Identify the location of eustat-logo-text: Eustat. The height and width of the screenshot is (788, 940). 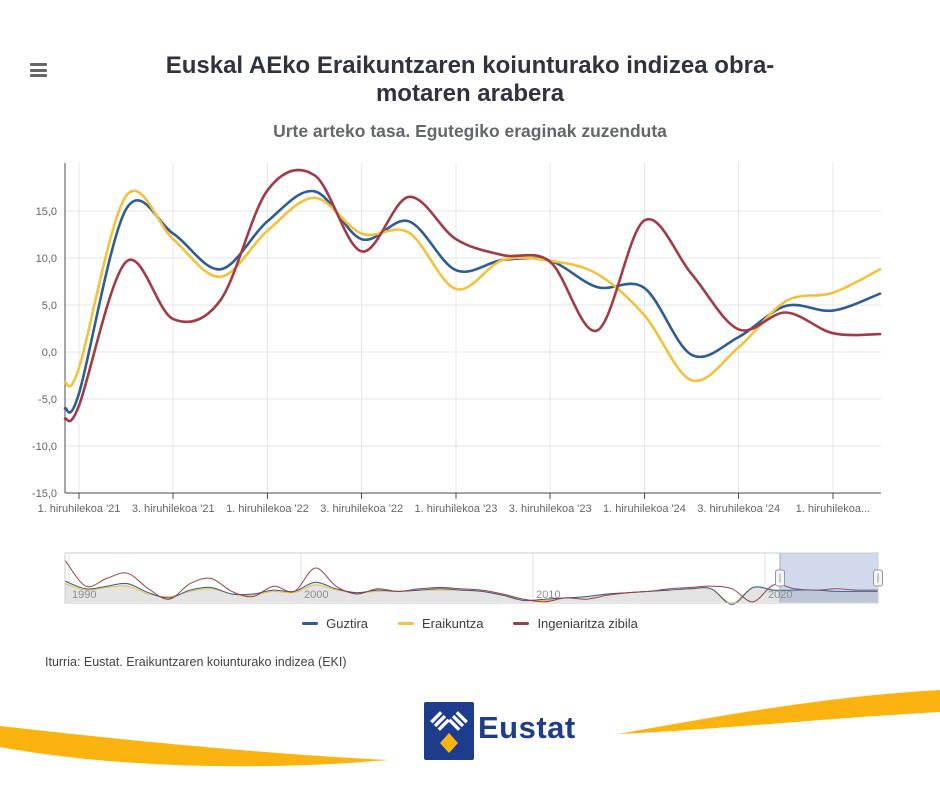
(527, 727).